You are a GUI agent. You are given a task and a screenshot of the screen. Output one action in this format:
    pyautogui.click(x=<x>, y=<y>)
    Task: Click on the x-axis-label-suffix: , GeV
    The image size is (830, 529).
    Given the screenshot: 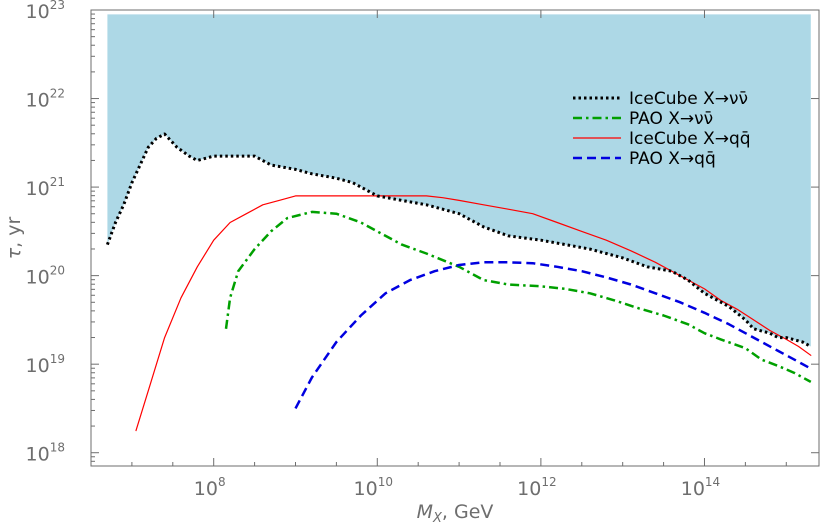 What is the action you would take?
    pyautogui.click(x=468, y=512)
    